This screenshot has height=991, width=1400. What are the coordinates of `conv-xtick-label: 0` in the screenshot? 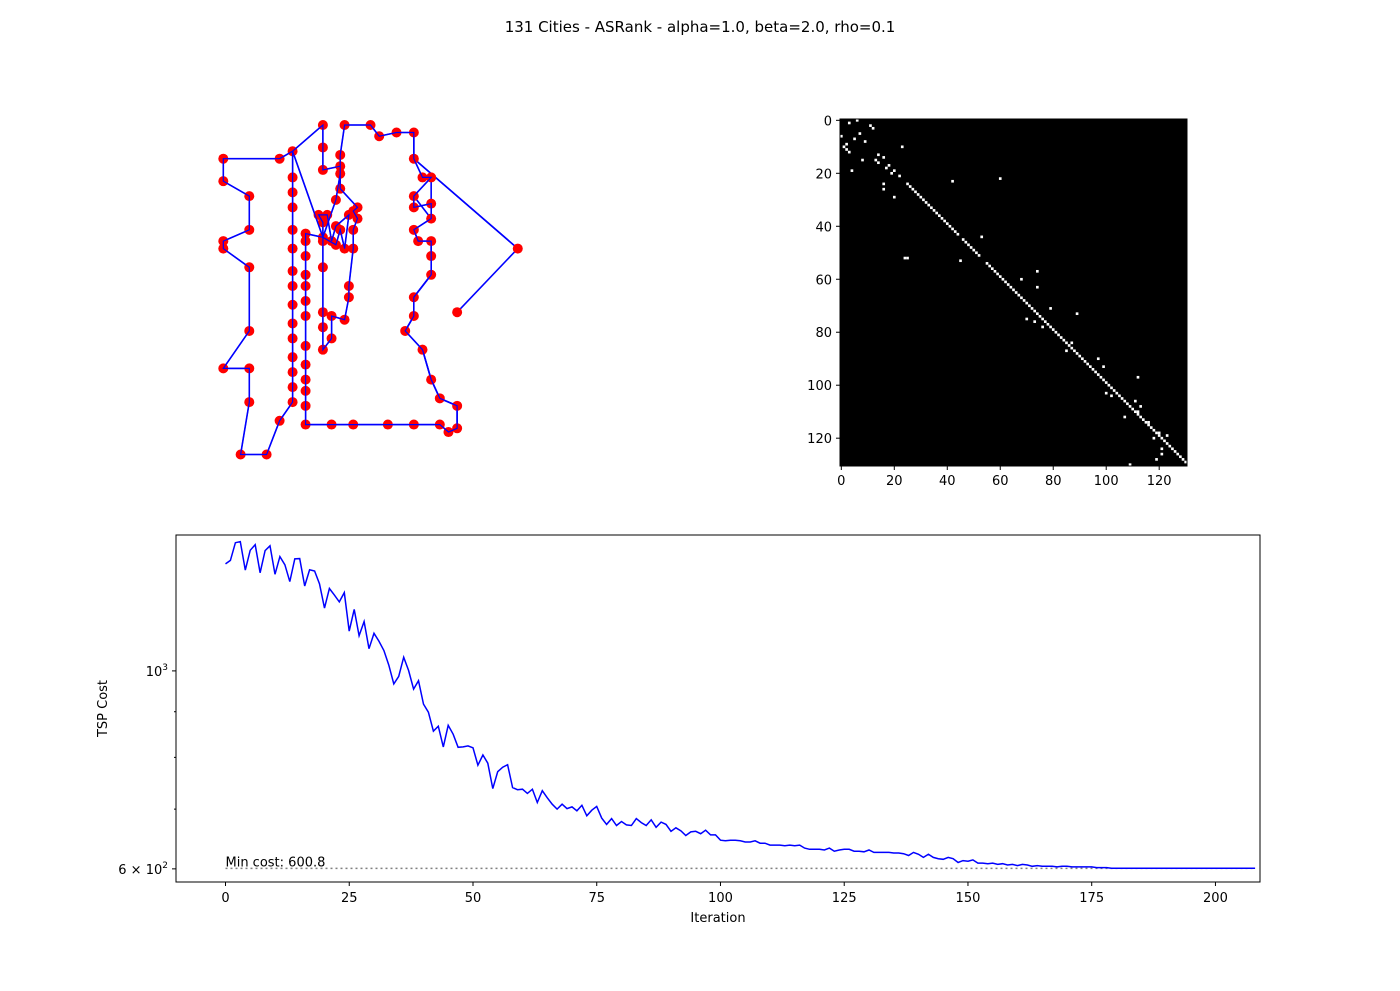 It's located at (225, 898).